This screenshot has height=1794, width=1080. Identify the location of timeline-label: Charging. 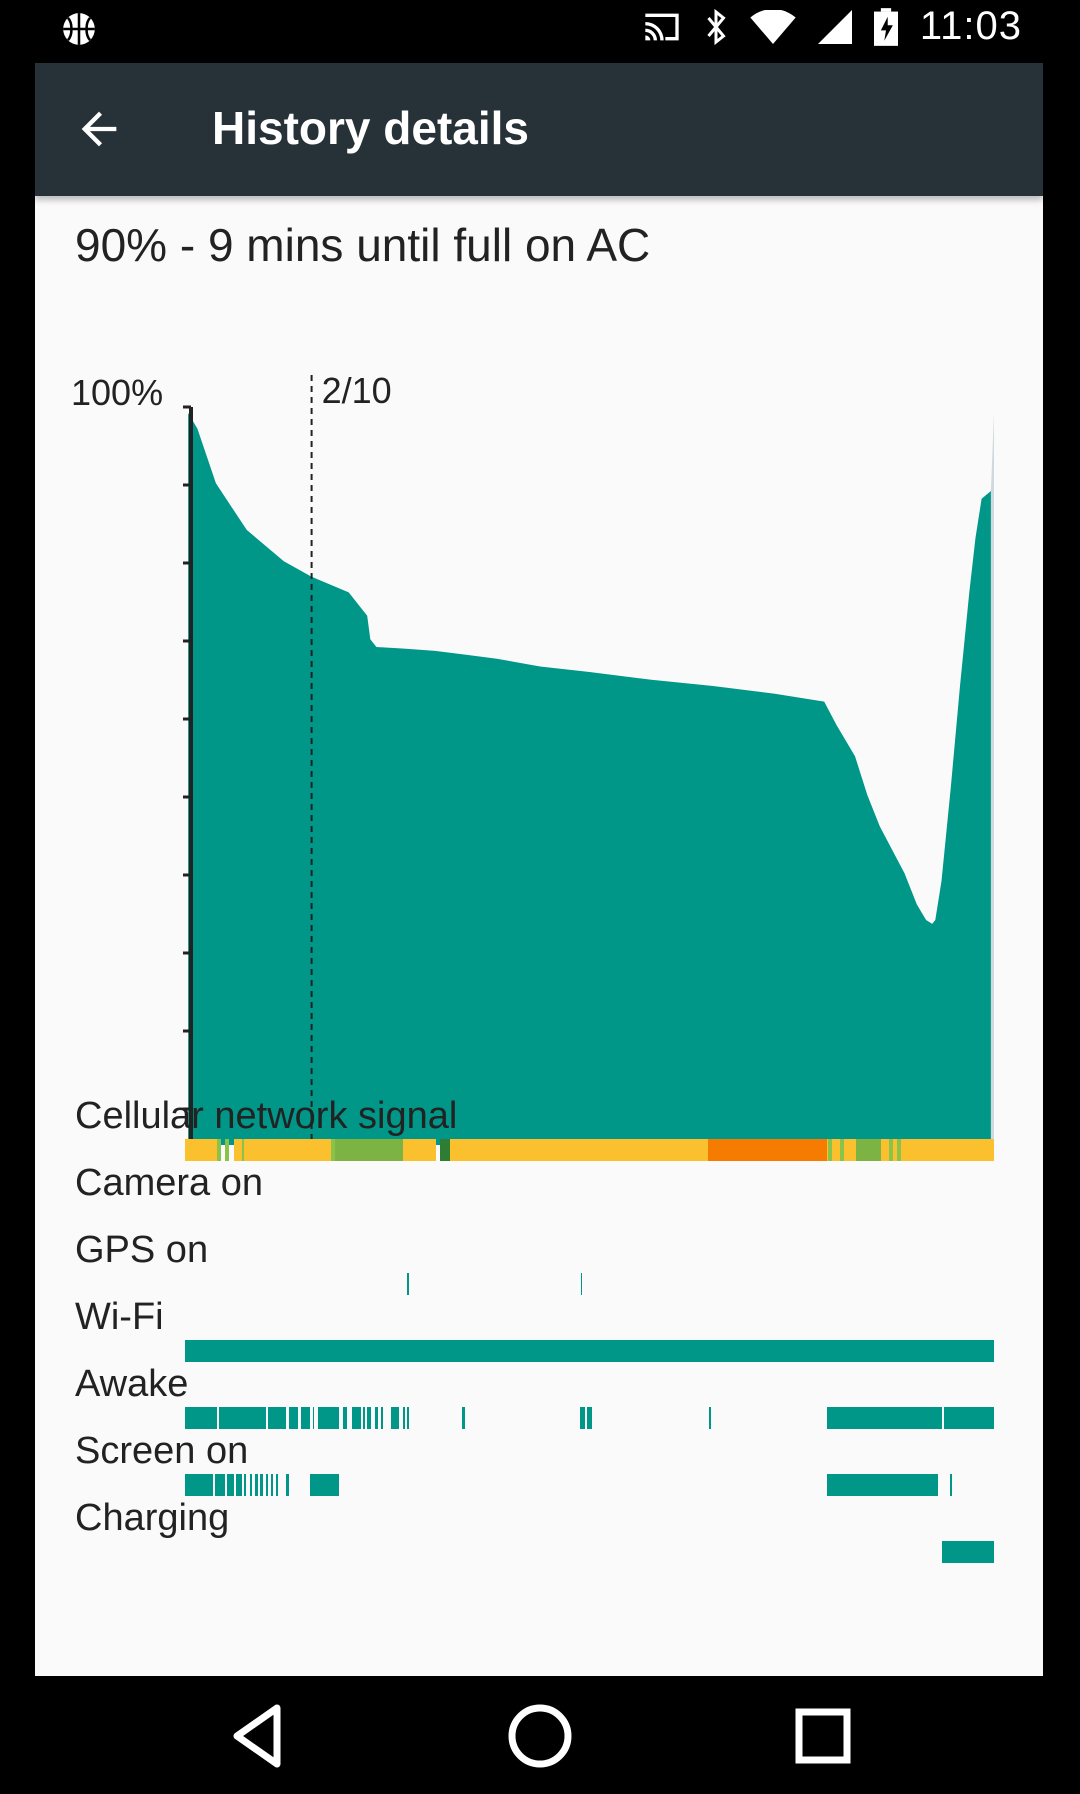
(152, 1518).